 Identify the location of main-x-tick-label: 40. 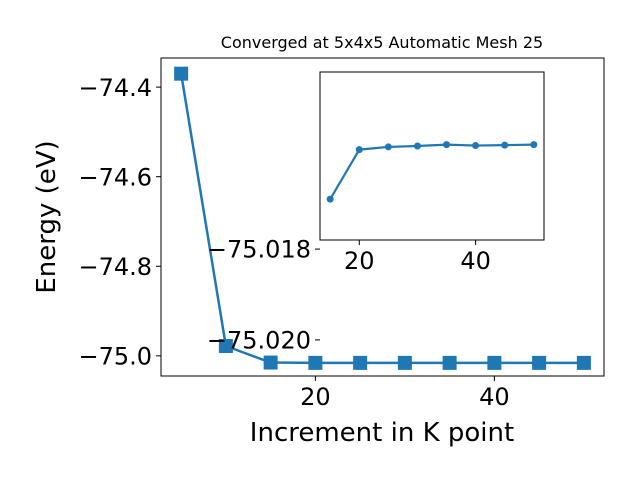
(494, 397).